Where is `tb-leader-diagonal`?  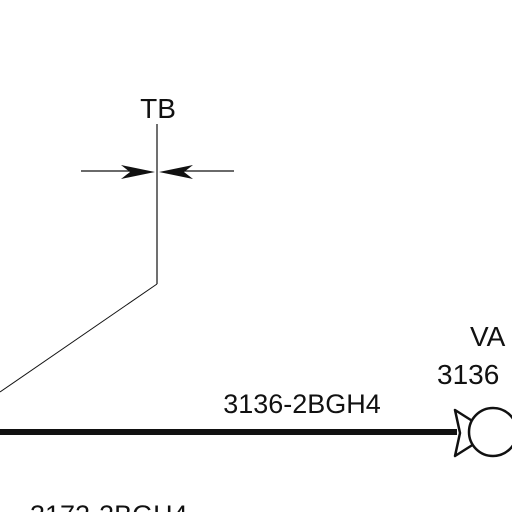 tb-leader-diagonal is located at coordinates (79, 338).